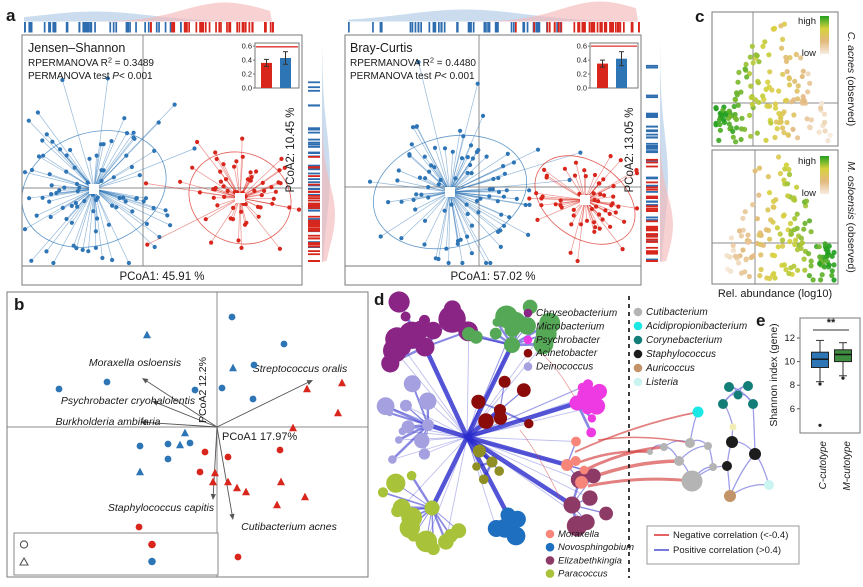 The width and height of the screenshot is (863, 587). Describe the element at coordinates (723, 545) in the screenshot. I see `correlation-legend-box` at that location.